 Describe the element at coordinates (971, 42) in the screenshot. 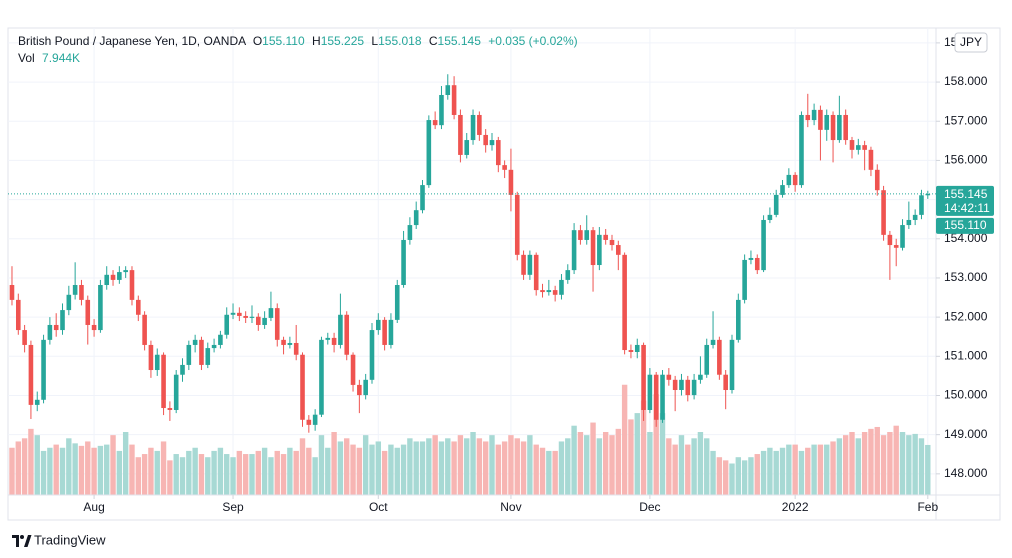

I see `currency-badge` at that location.